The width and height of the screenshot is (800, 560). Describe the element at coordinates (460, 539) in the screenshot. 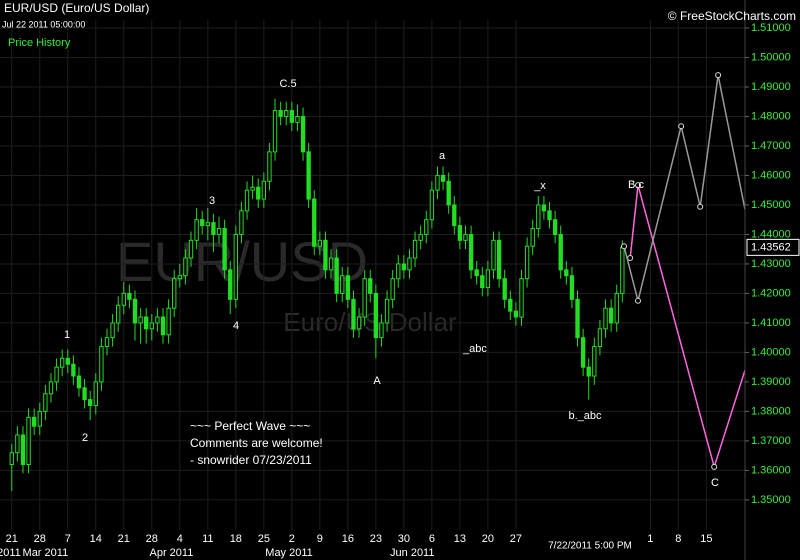

I see `x-tick-label: 13` at that location.